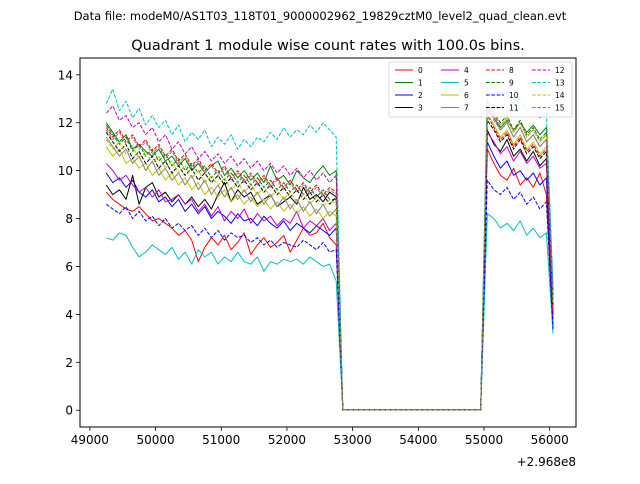 The width and height of the screenshot is (640, 484). Describe the element at coordinates (480, 89) in the screenshot. I see `legend-frame` at that location.